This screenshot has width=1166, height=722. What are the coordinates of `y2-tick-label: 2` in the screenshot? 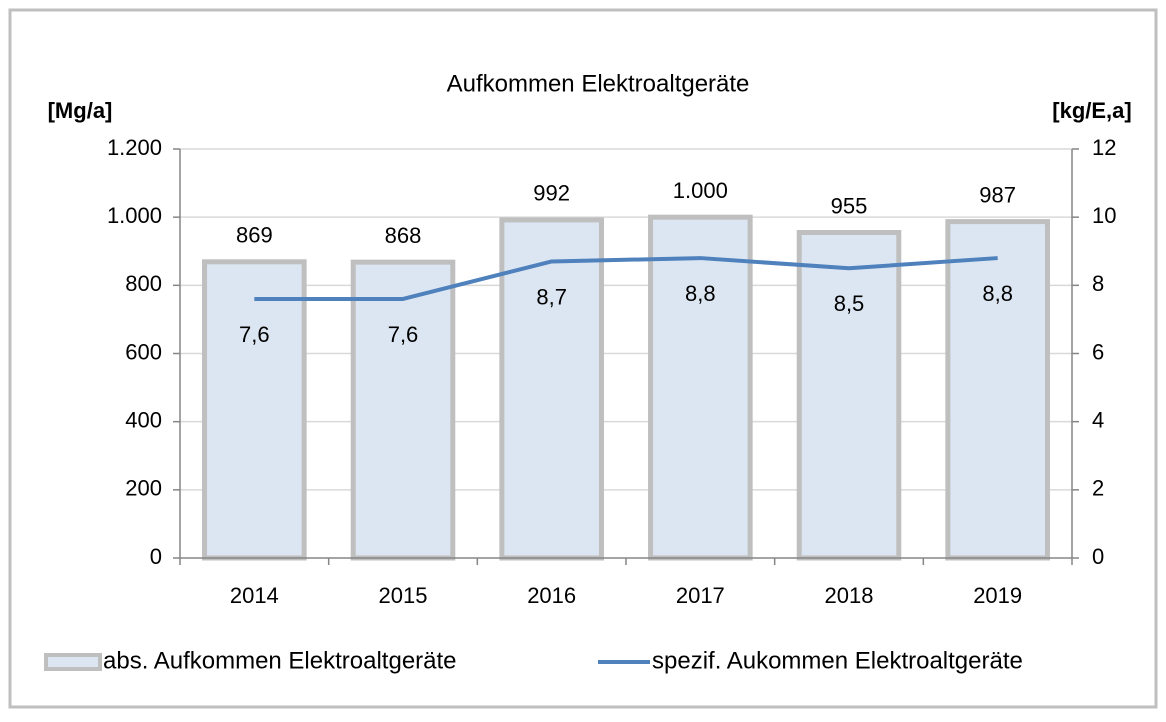 It's located at (1098, 488).